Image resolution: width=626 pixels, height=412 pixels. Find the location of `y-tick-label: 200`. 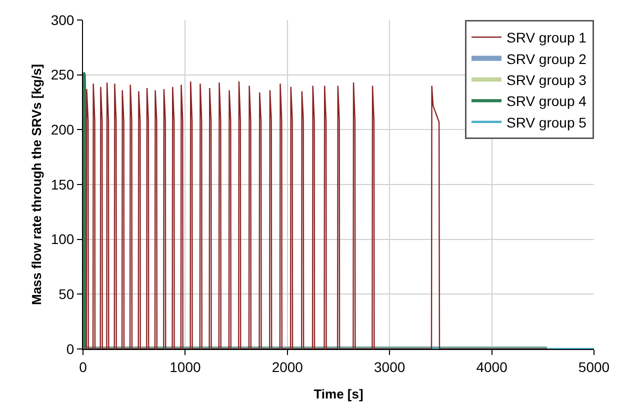

y-tick-label: 200 is located at coordinates (62, 130).